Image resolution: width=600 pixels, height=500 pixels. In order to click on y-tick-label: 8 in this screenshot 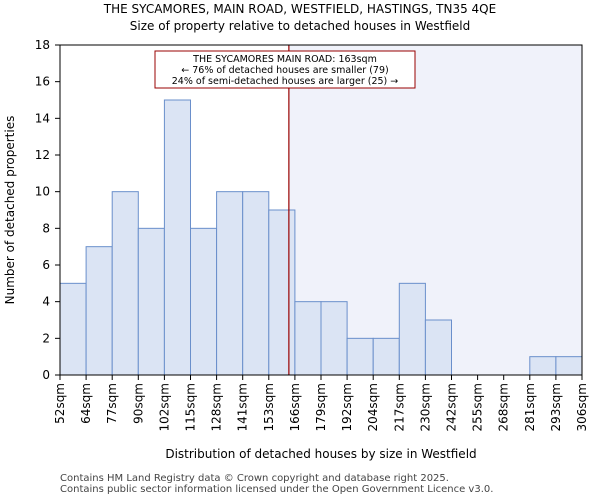, I will do `click(46, 228)`.